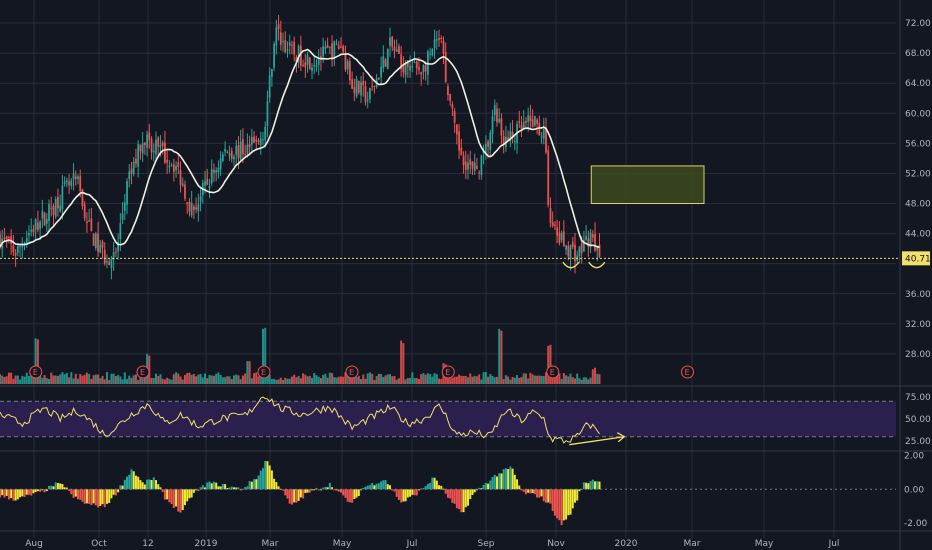 This screenshot has height=550, width=932. Describe the element at coordinates (647, 185) in the screenshot. I see `target-zone-box` at that location.